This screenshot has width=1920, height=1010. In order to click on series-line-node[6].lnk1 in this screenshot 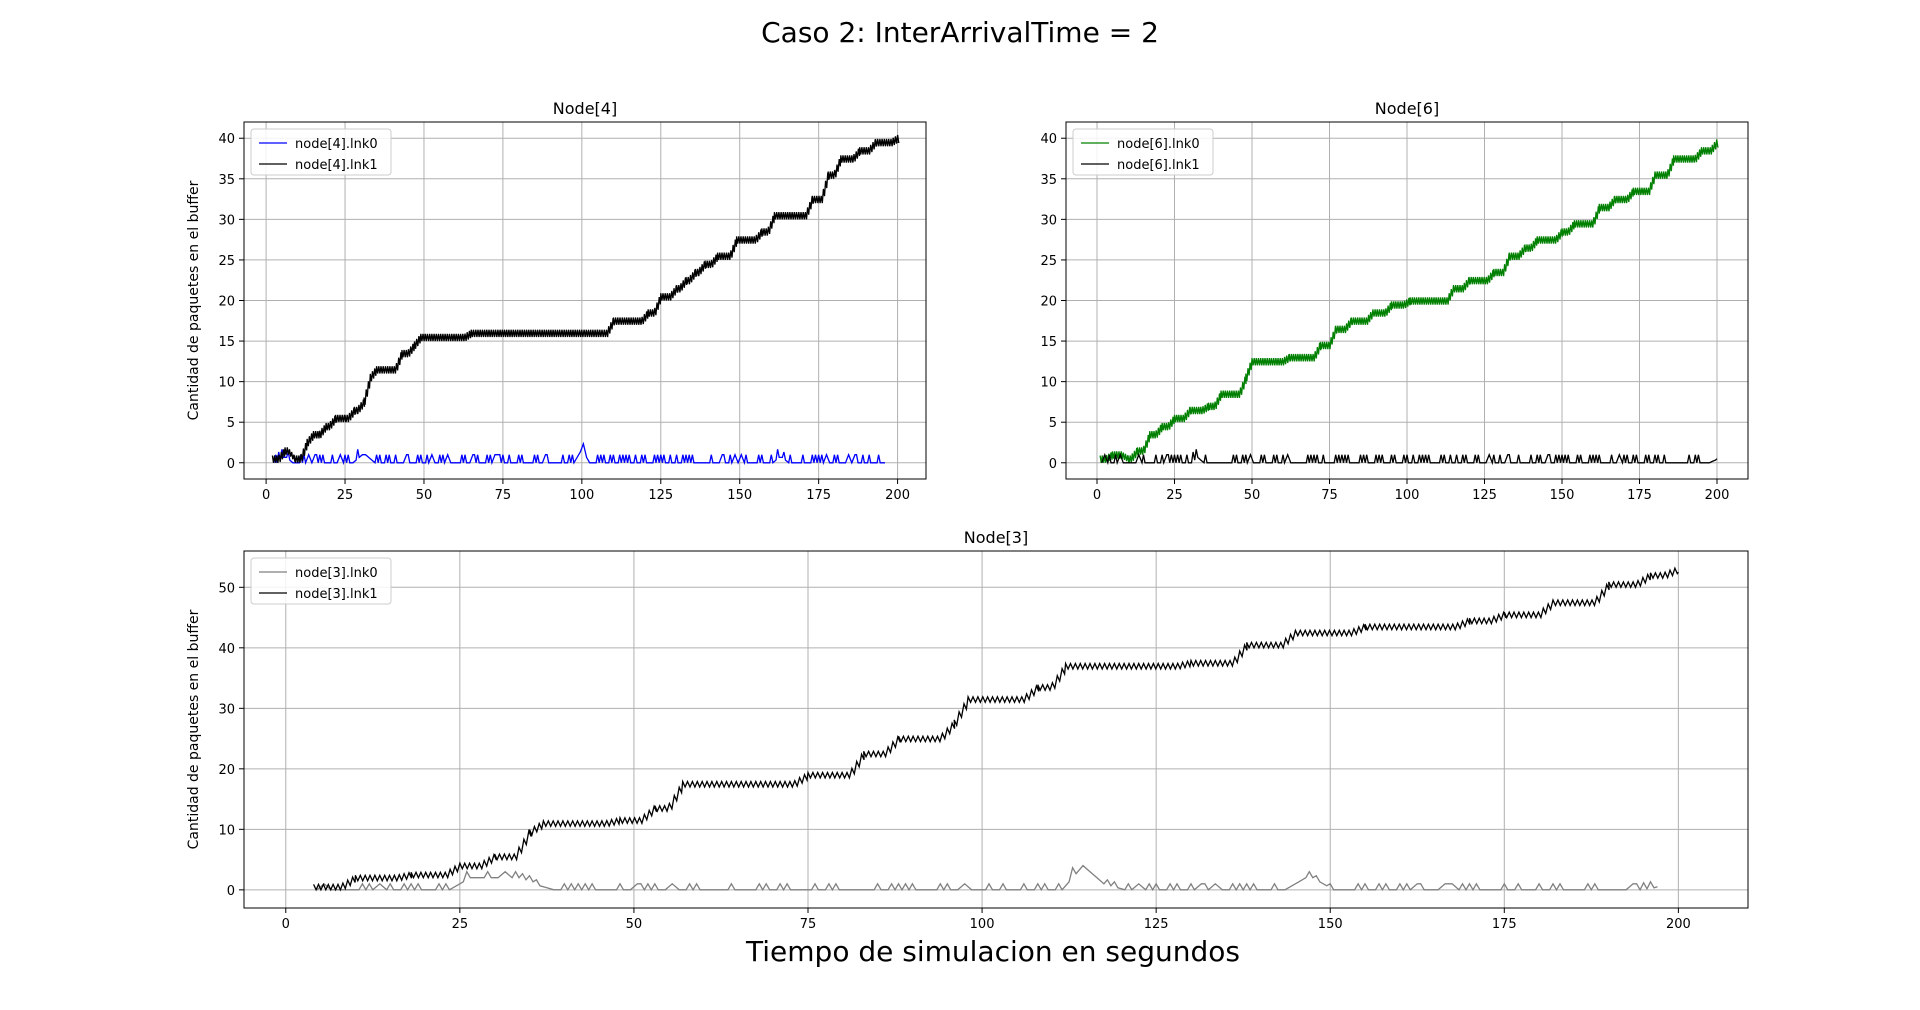, I will do `click(1409, 457)`.